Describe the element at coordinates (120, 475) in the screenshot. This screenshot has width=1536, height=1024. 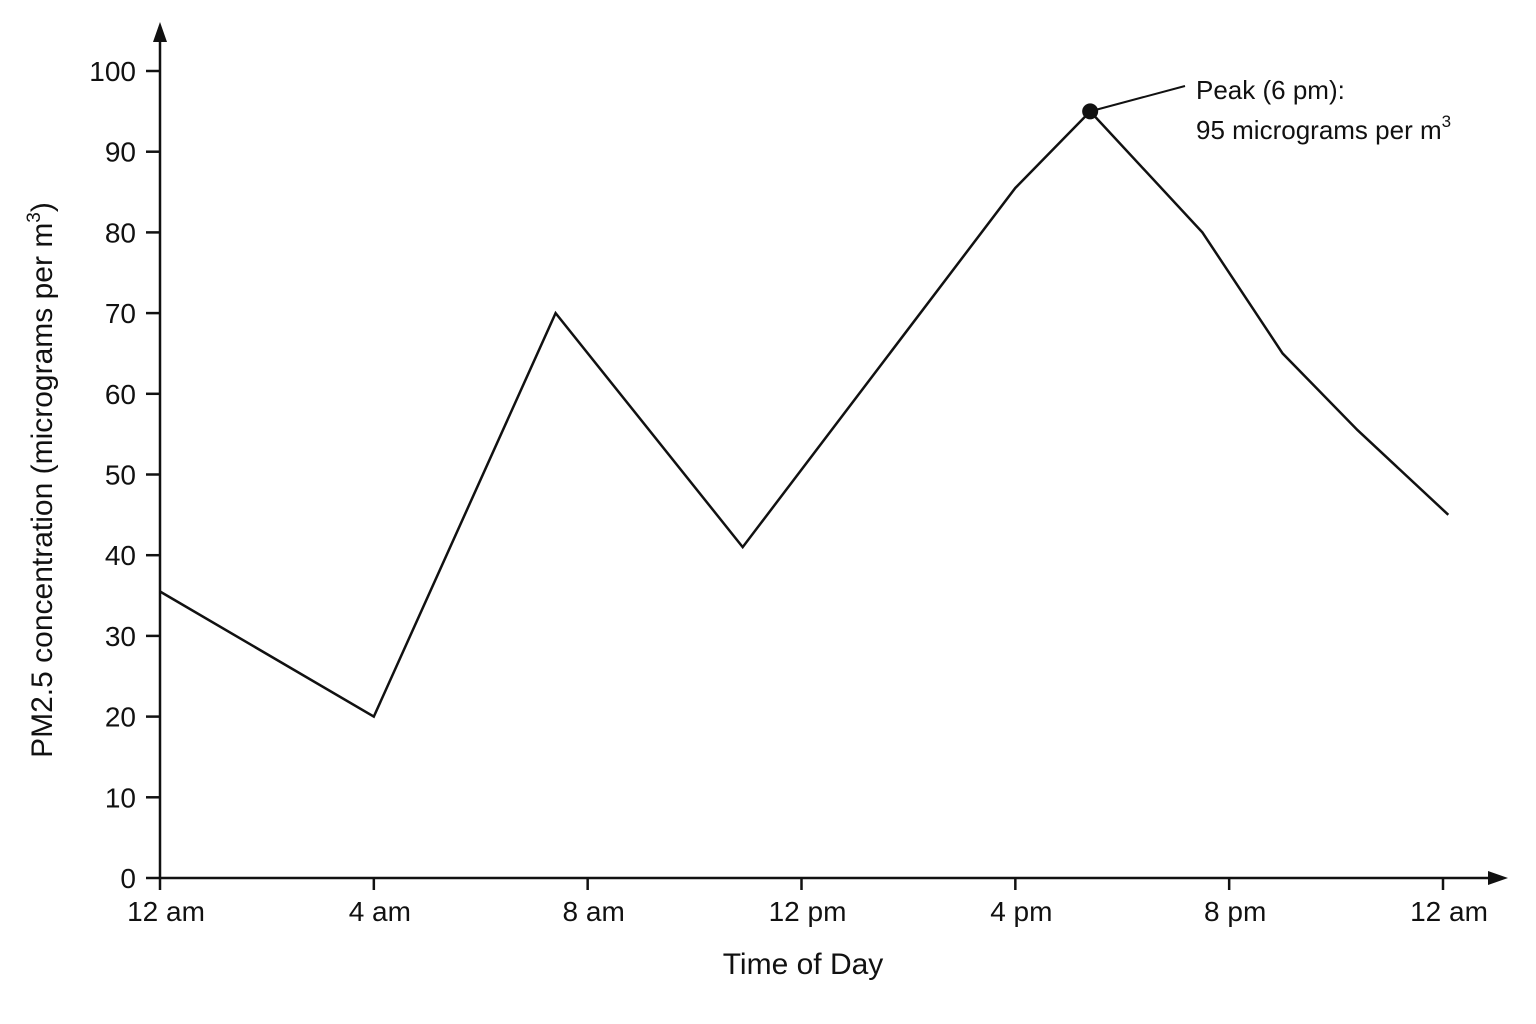
I see `y-tick-label: 50` at that location.